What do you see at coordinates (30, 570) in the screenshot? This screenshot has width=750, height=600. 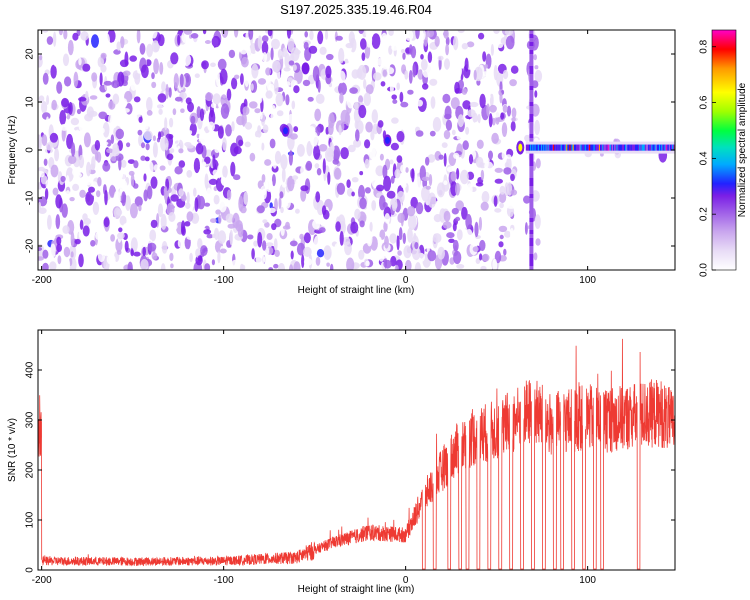 I see `y-tick-label: 0` at bounding box center [30, 570].